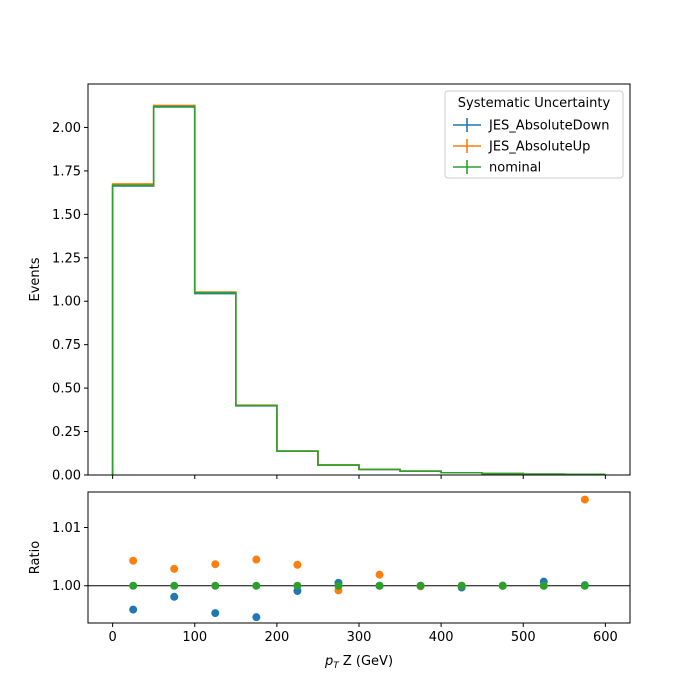  I want to click on x-tick-label: 400, so click(441, 637).